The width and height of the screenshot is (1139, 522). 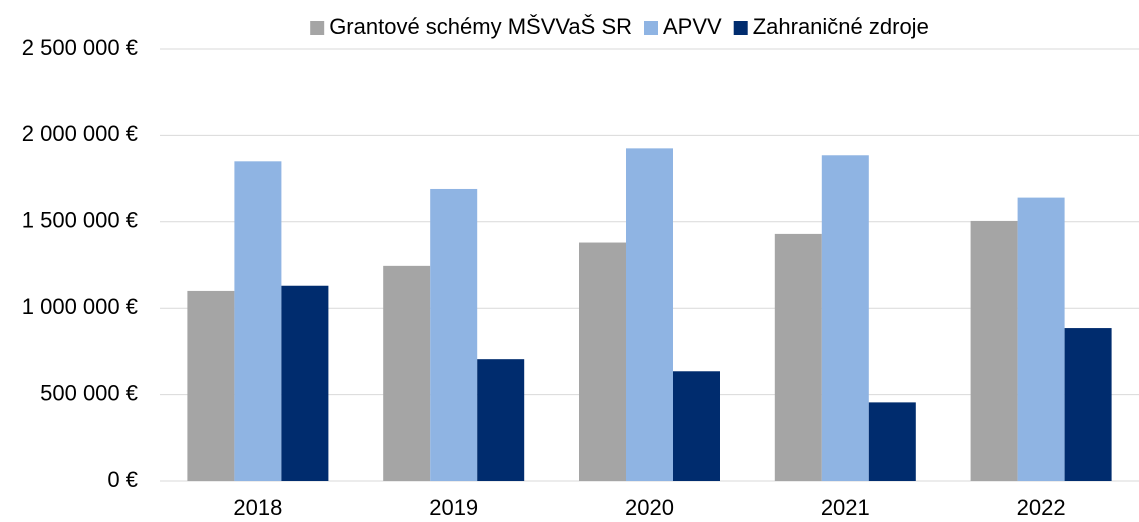 What do you see at coordinates (89, 392) in the screenshot?
I see `y-tick-label: 500 000 €` at bounding box center [89, 392].